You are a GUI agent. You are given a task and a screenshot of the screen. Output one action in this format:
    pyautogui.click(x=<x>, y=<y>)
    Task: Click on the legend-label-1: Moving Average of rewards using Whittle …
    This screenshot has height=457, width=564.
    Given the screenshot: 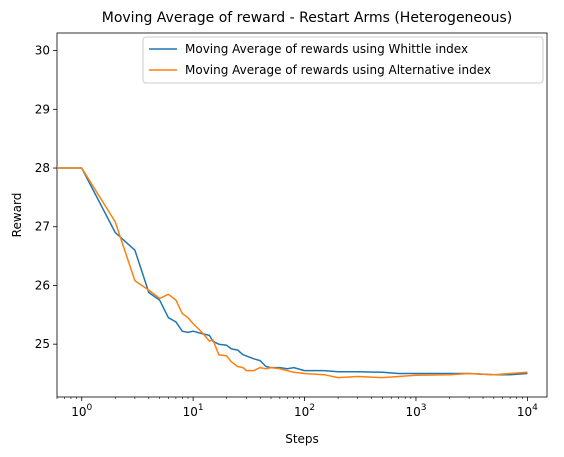 What is the action you would take?
    pyautogui.click(x=326, y=49)
    